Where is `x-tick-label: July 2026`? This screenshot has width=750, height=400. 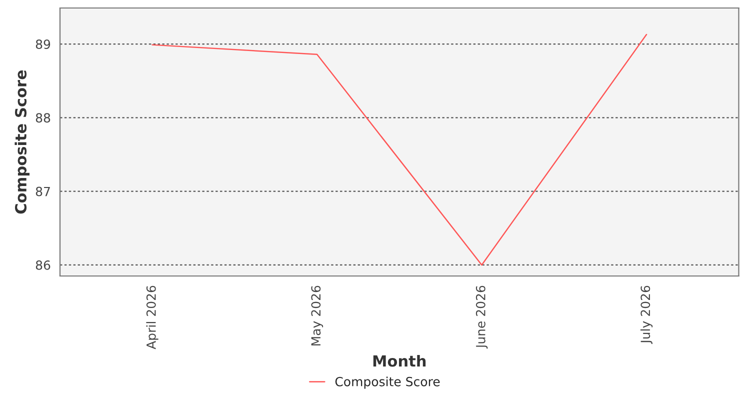 x-tick-label: July 2026 is located at coordinates (646, 315).